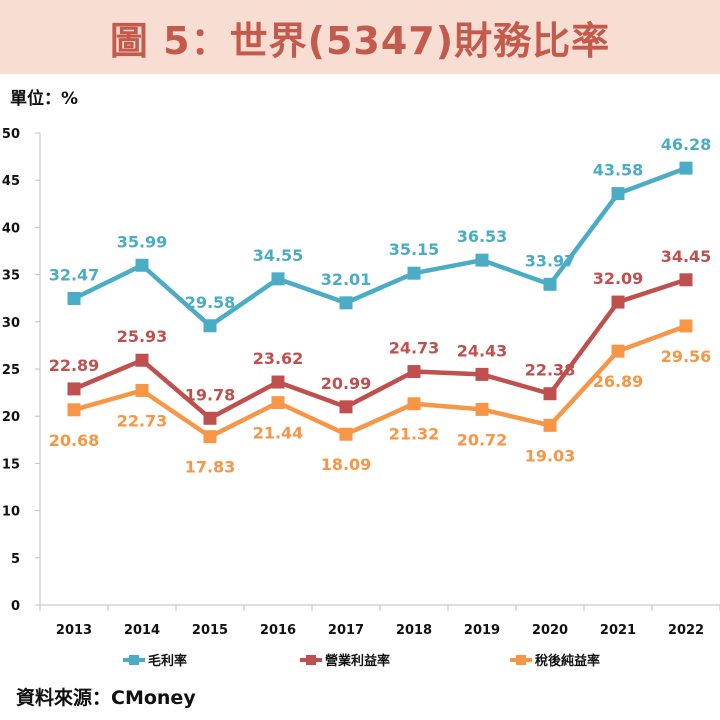  What do you see at coordinates (357, 661) in the screenshot?
I see `legend-label: 營業利益率` at bounding box center [357, 661].